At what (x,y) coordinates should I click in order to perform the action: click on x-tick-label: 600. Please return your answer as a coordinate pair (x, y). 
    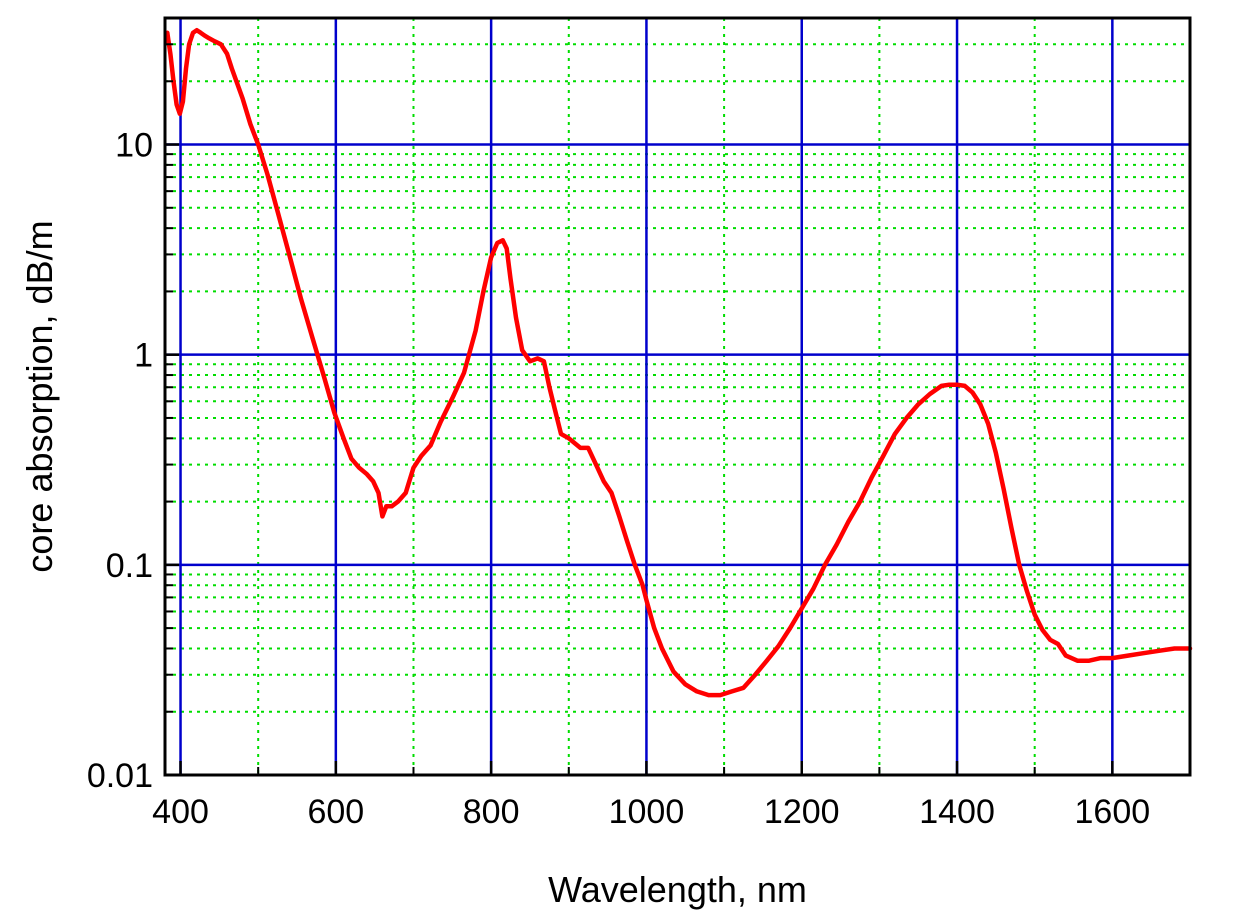
    Looking at the image, I should click on (335, 812).